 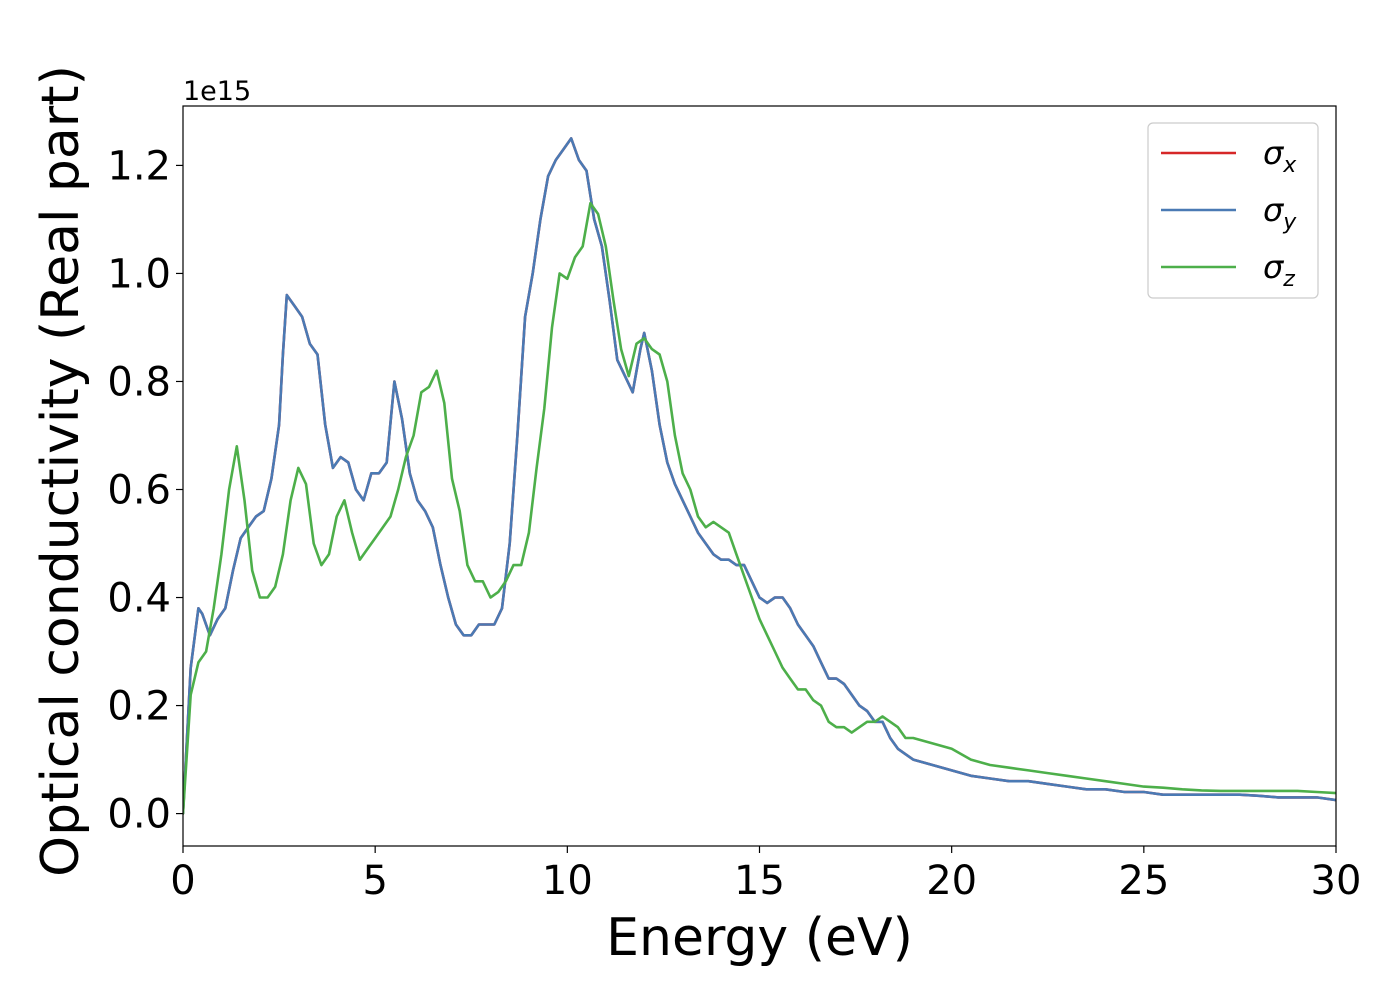 What do you see at coordinates (139, 274) in the screenshot?
I see `y-tick-label: 1.0` at bounding box center [139, 274].